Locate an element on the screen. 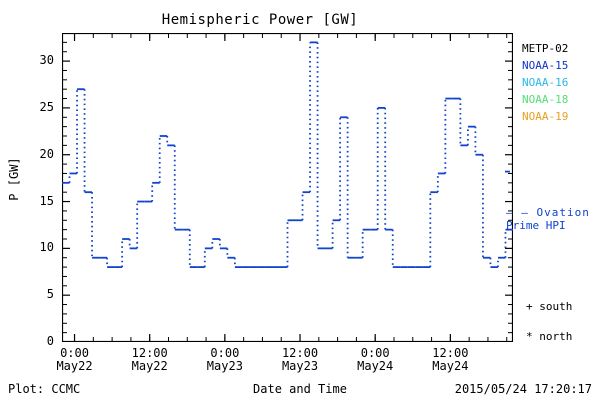 The image size is (600, 400). ovation-prime-legend: — — Ovation Prime HPI is located at coordinates (553, 219).